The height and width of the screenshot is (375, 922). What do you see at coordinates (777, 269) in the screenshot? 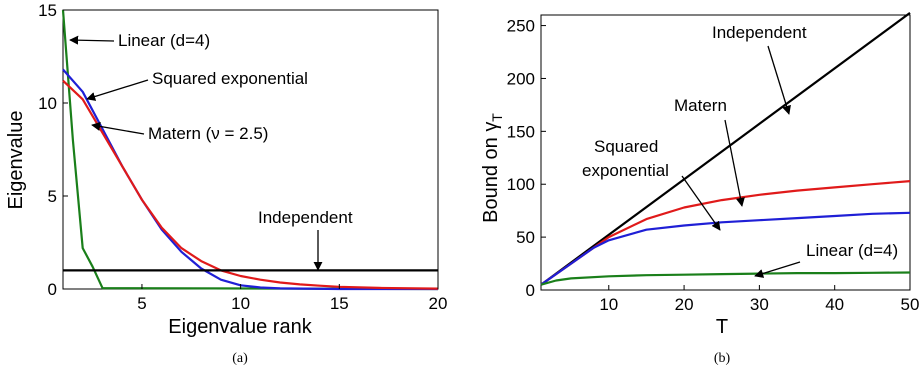
I see `annotation-arrow-linear-b` at bounding box center [777, 269].